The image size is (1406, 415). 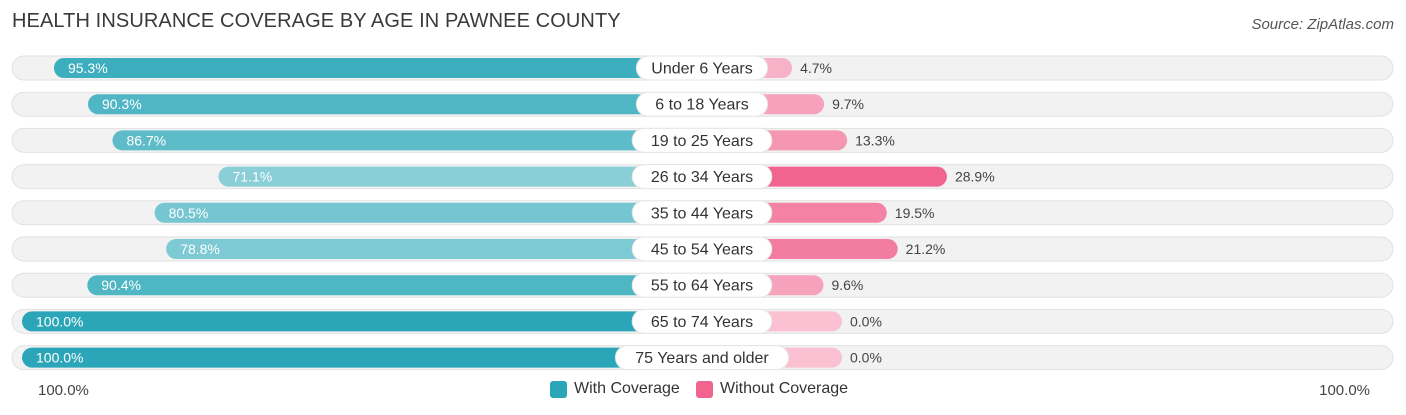 I want to click on chart-row: 86.7% 13.3% 19 to 25 Years, so click(x=702, y=140).